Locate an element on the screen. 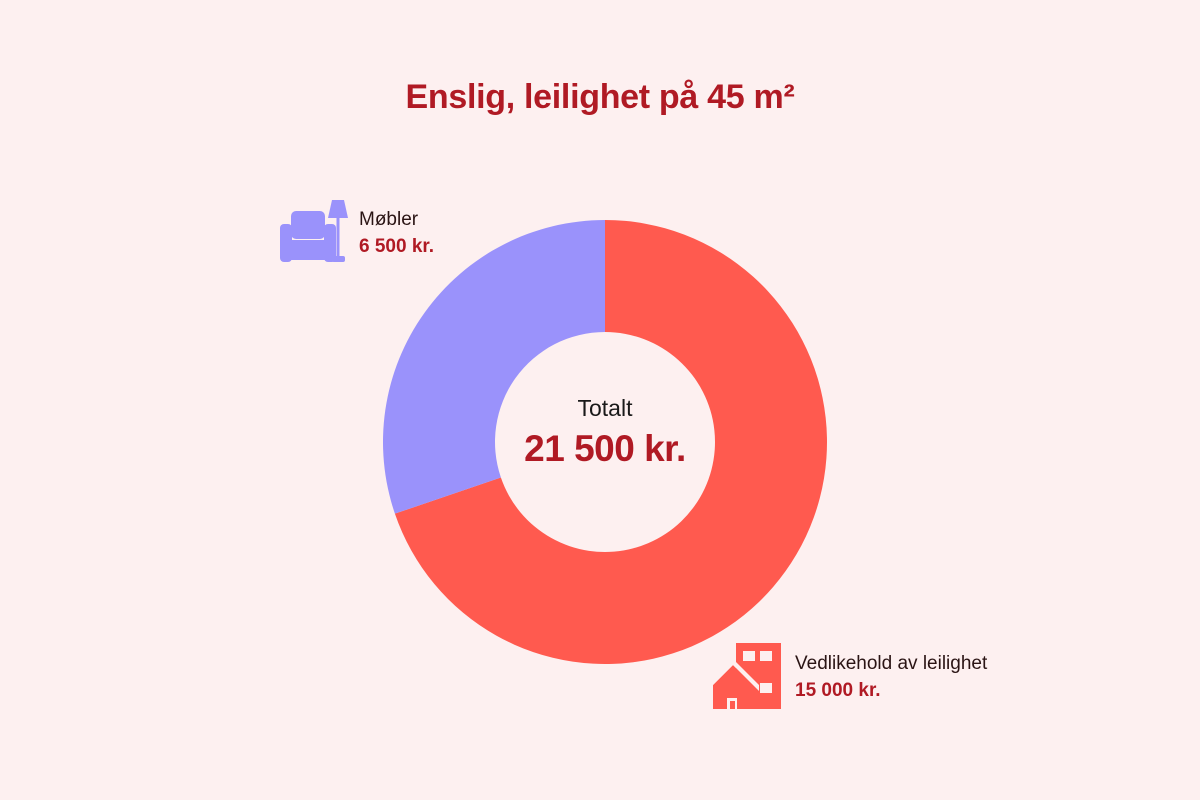 The width and height of the screenshot is (1200, 800). donut-center: Totalt 21 500 kr. is located at coordinates (605, 432).